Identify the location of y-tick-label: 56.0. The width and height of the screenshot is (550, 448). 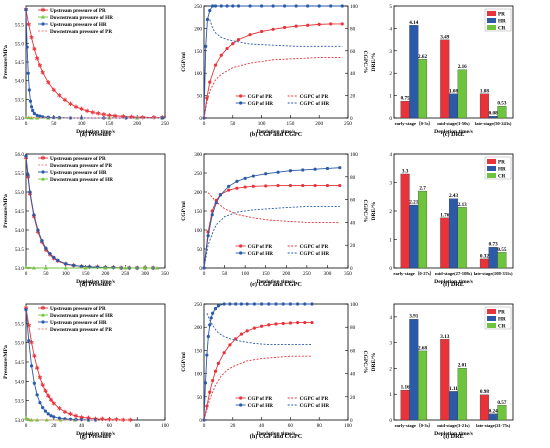
(19, 155).